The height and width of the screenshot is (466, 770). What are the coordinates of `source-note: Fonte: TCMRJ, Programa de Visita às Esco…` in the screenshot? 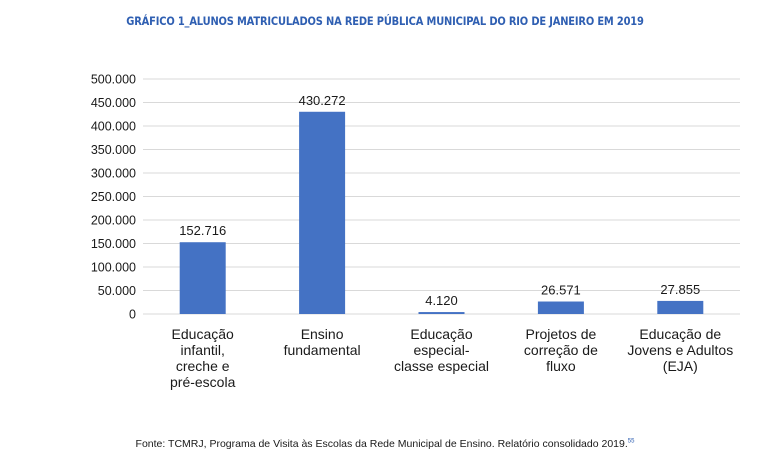 It's located at (385, 444).